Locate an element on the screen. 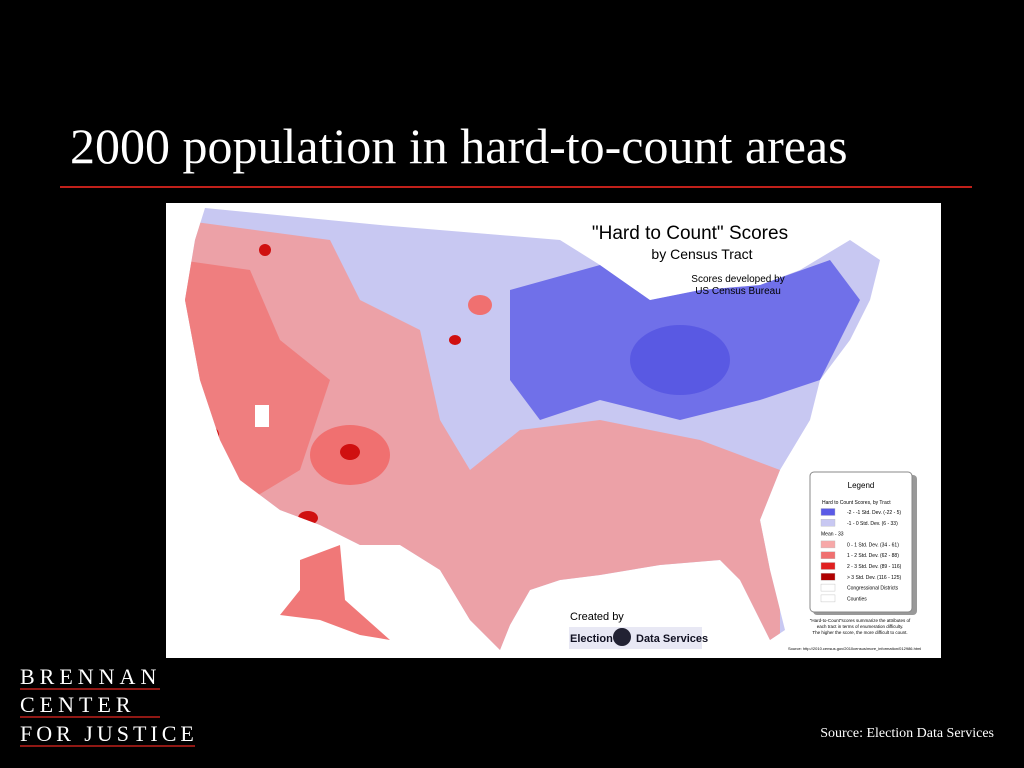 Image resolution: width=1024 pixels, height=768 pixels. creator-name: Election is located at coordinates (591, 639).